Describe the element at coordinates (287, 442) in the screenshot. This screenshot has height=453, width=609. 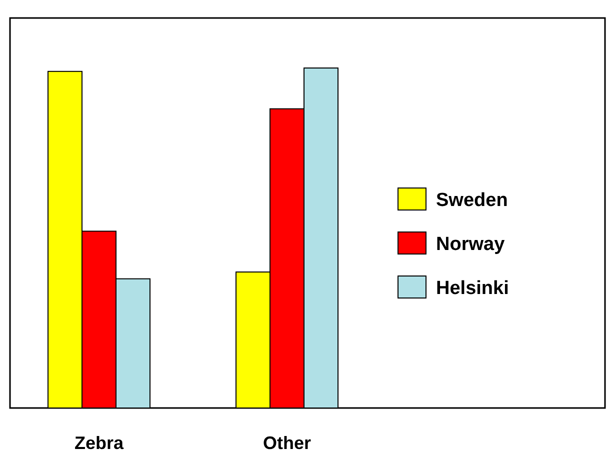
I see `x-tick-label: Other` at that location.